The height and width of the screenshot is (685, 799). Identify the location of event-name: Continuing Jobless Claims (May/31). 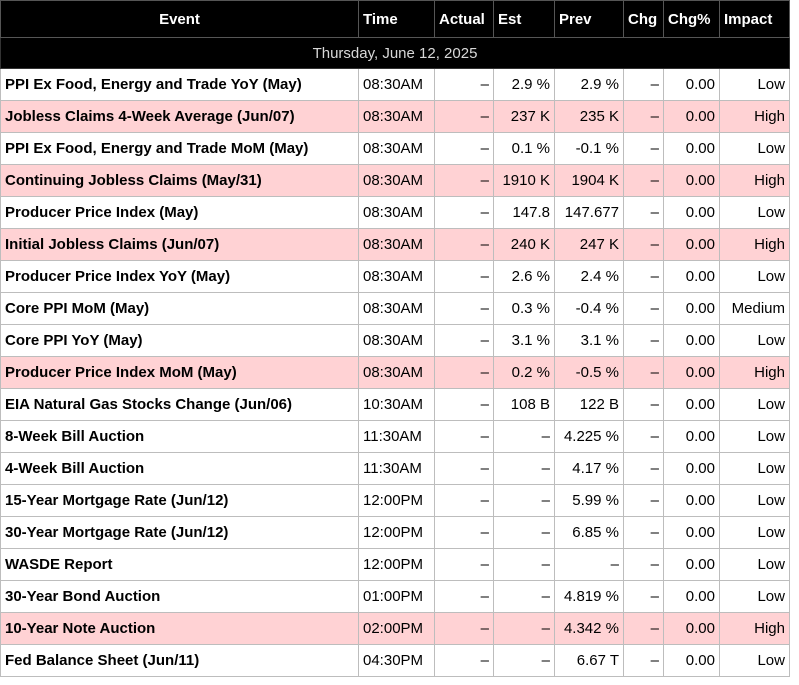
(179, 180).